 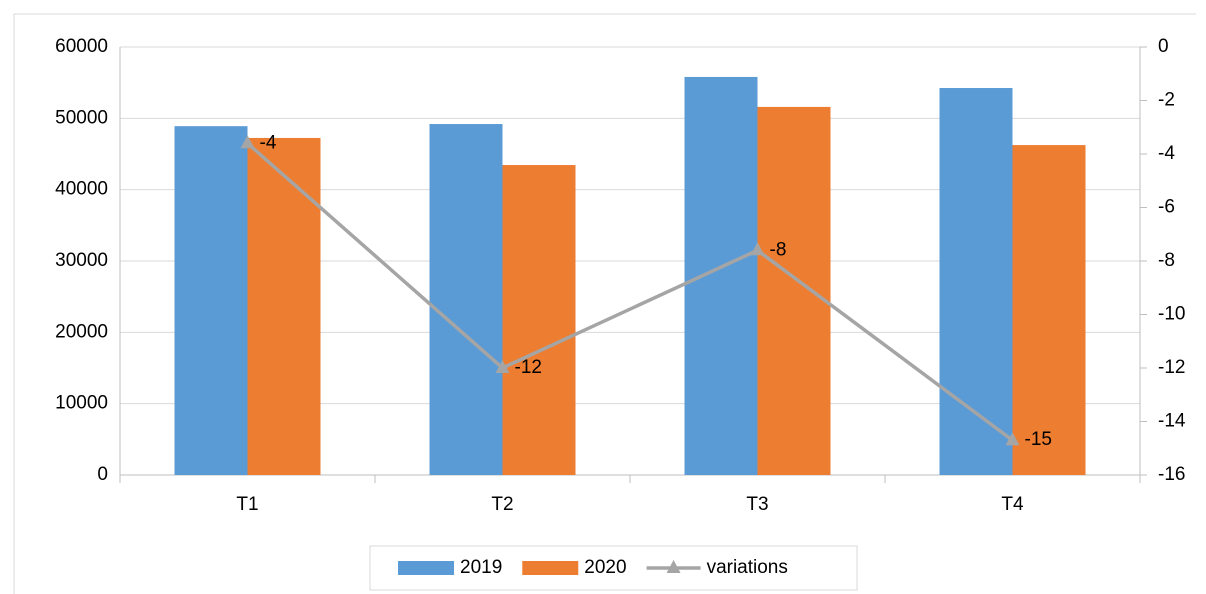 What do you see at coordinates (1166, 153) in the screenshot?
I see `y2-tick-label: -4` at bounding box center [1166, 153].